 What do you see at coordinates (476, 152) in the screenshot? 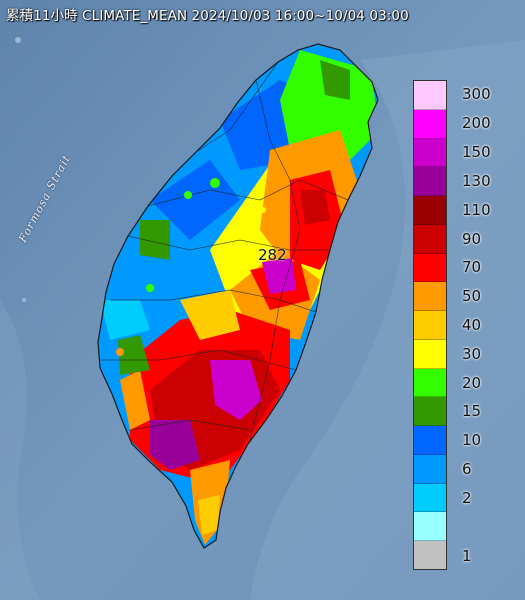
I see `legend-label: 150` at bounding box center [476, 152].